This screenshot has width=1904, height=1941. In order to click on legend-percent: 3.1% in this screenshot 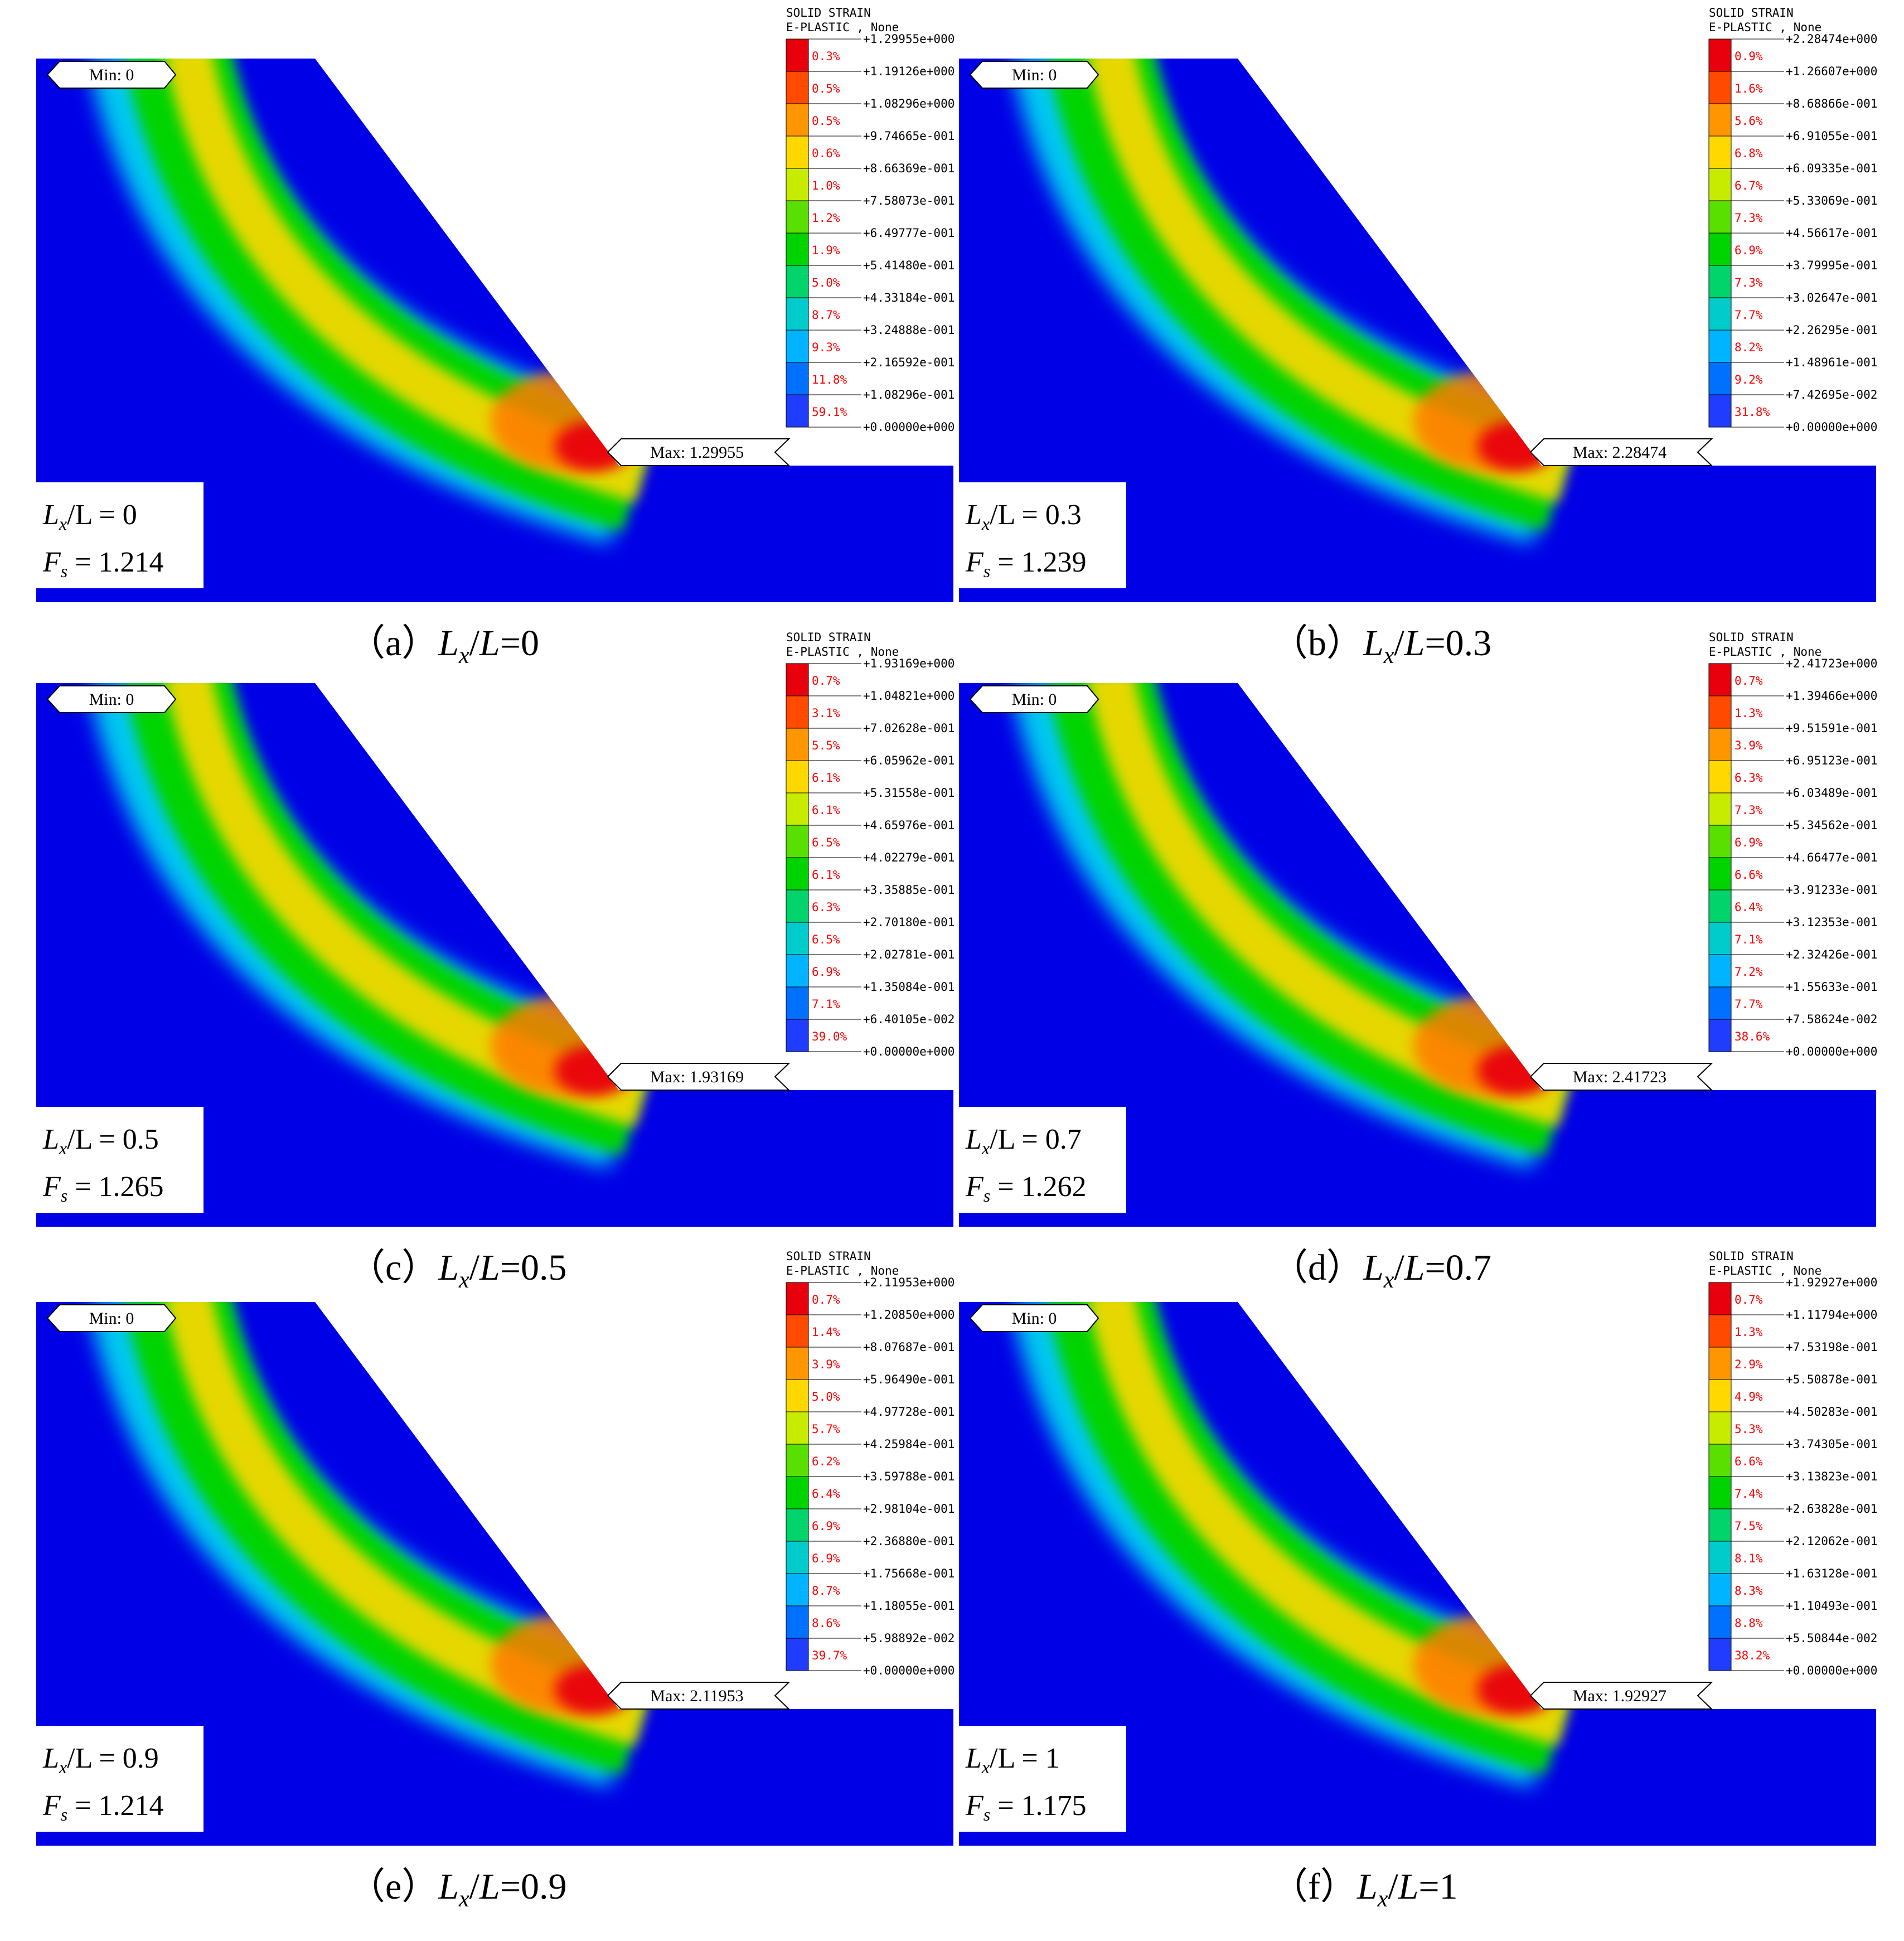, I will do `click(826, 713)`.